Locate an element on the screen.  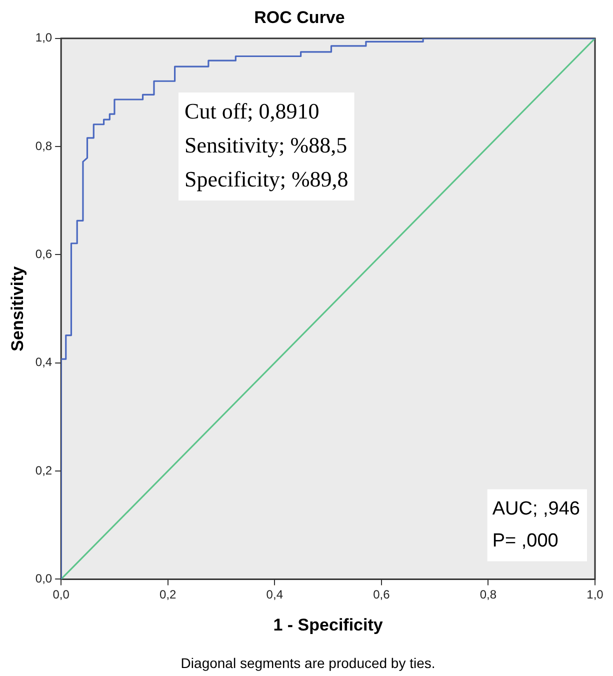
text: Diagonal segments are produced by ties. is located at coordinates (308, 662).